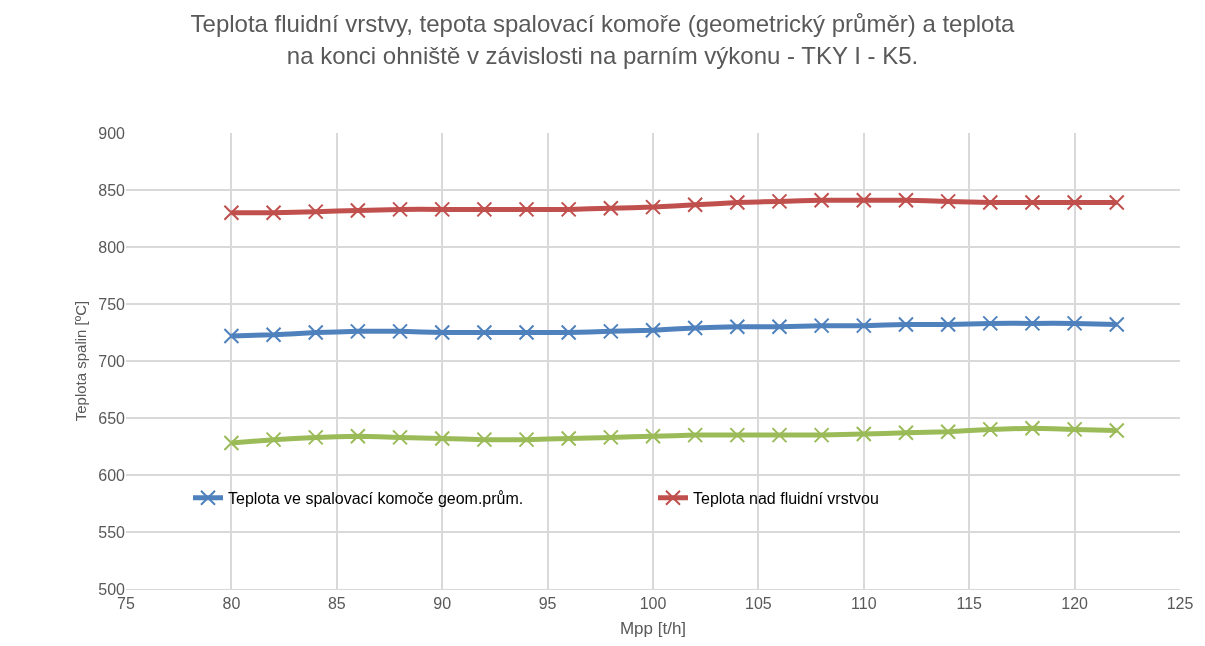 This screenshot has width=1205, height=646. Describe the element at coordinates (864, 604) in the screenshot. I see `x-tick-label: 110` at that location.